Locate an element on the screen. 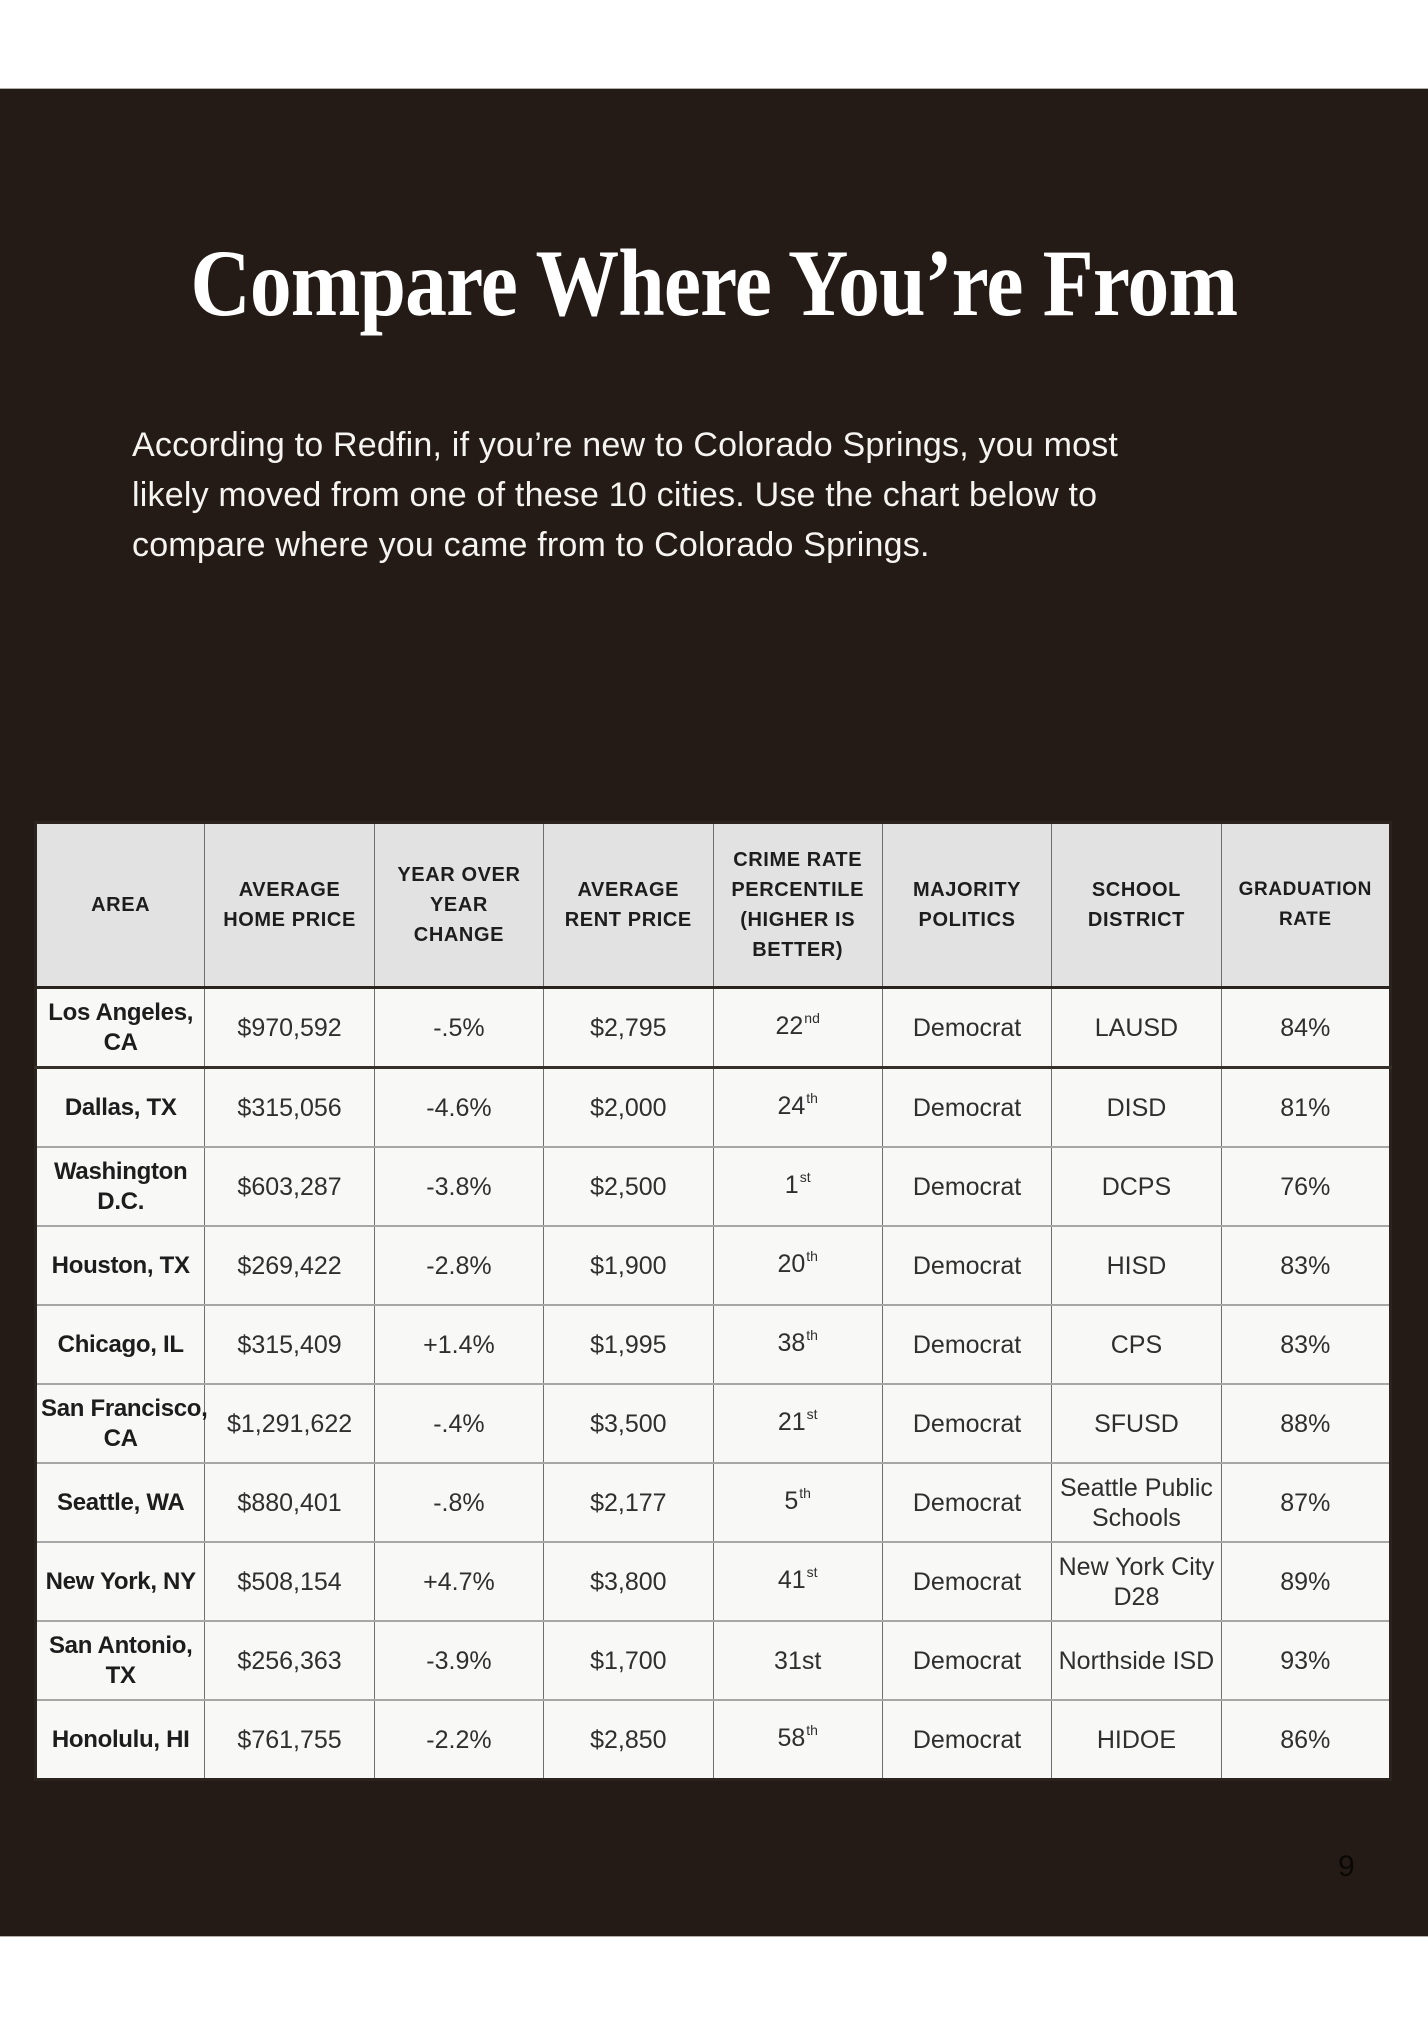  cell-rent-price: $2,500 is located at coordinates (628, 1186).